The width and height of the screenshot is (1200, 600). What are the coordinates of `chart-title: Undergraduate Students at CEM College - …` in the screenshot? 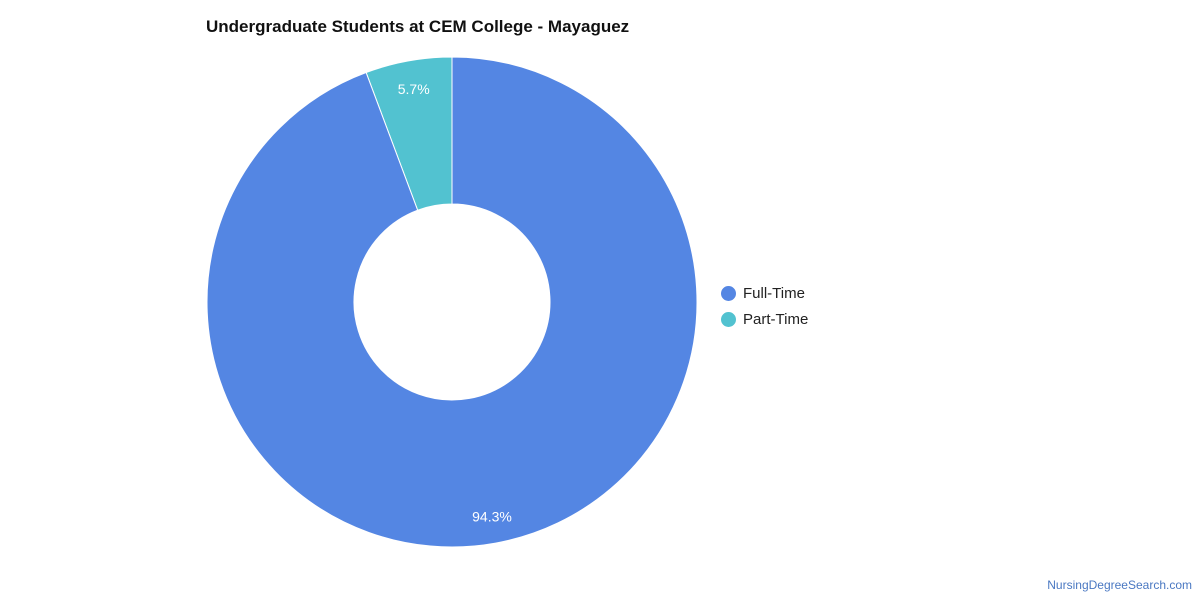 It's located at (418, 26).